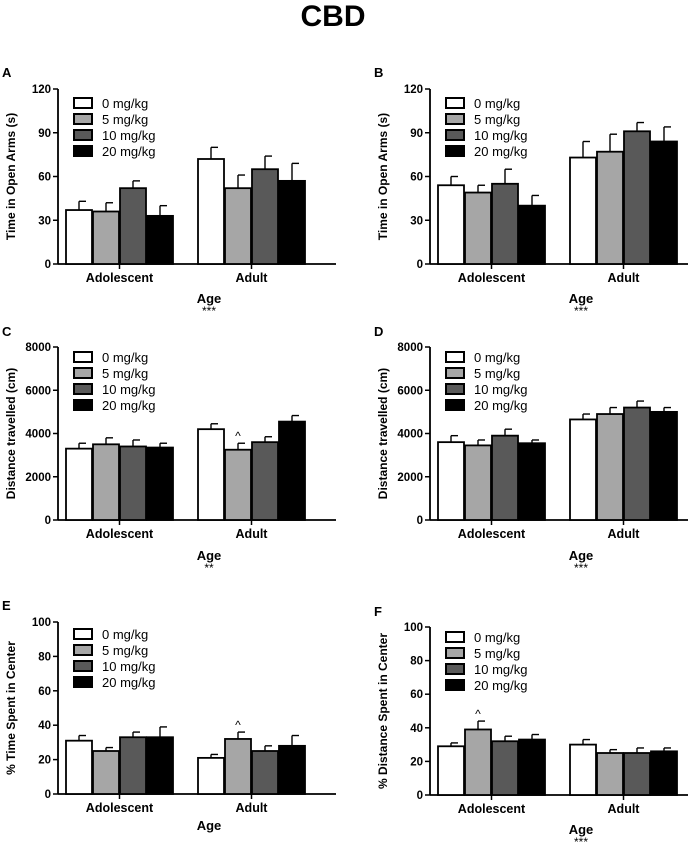 The width and height of the screenshot is (688, 846). Describe the element at coordinates (7, 72) in the screenshot. I see `panel-letter: A` at that location.